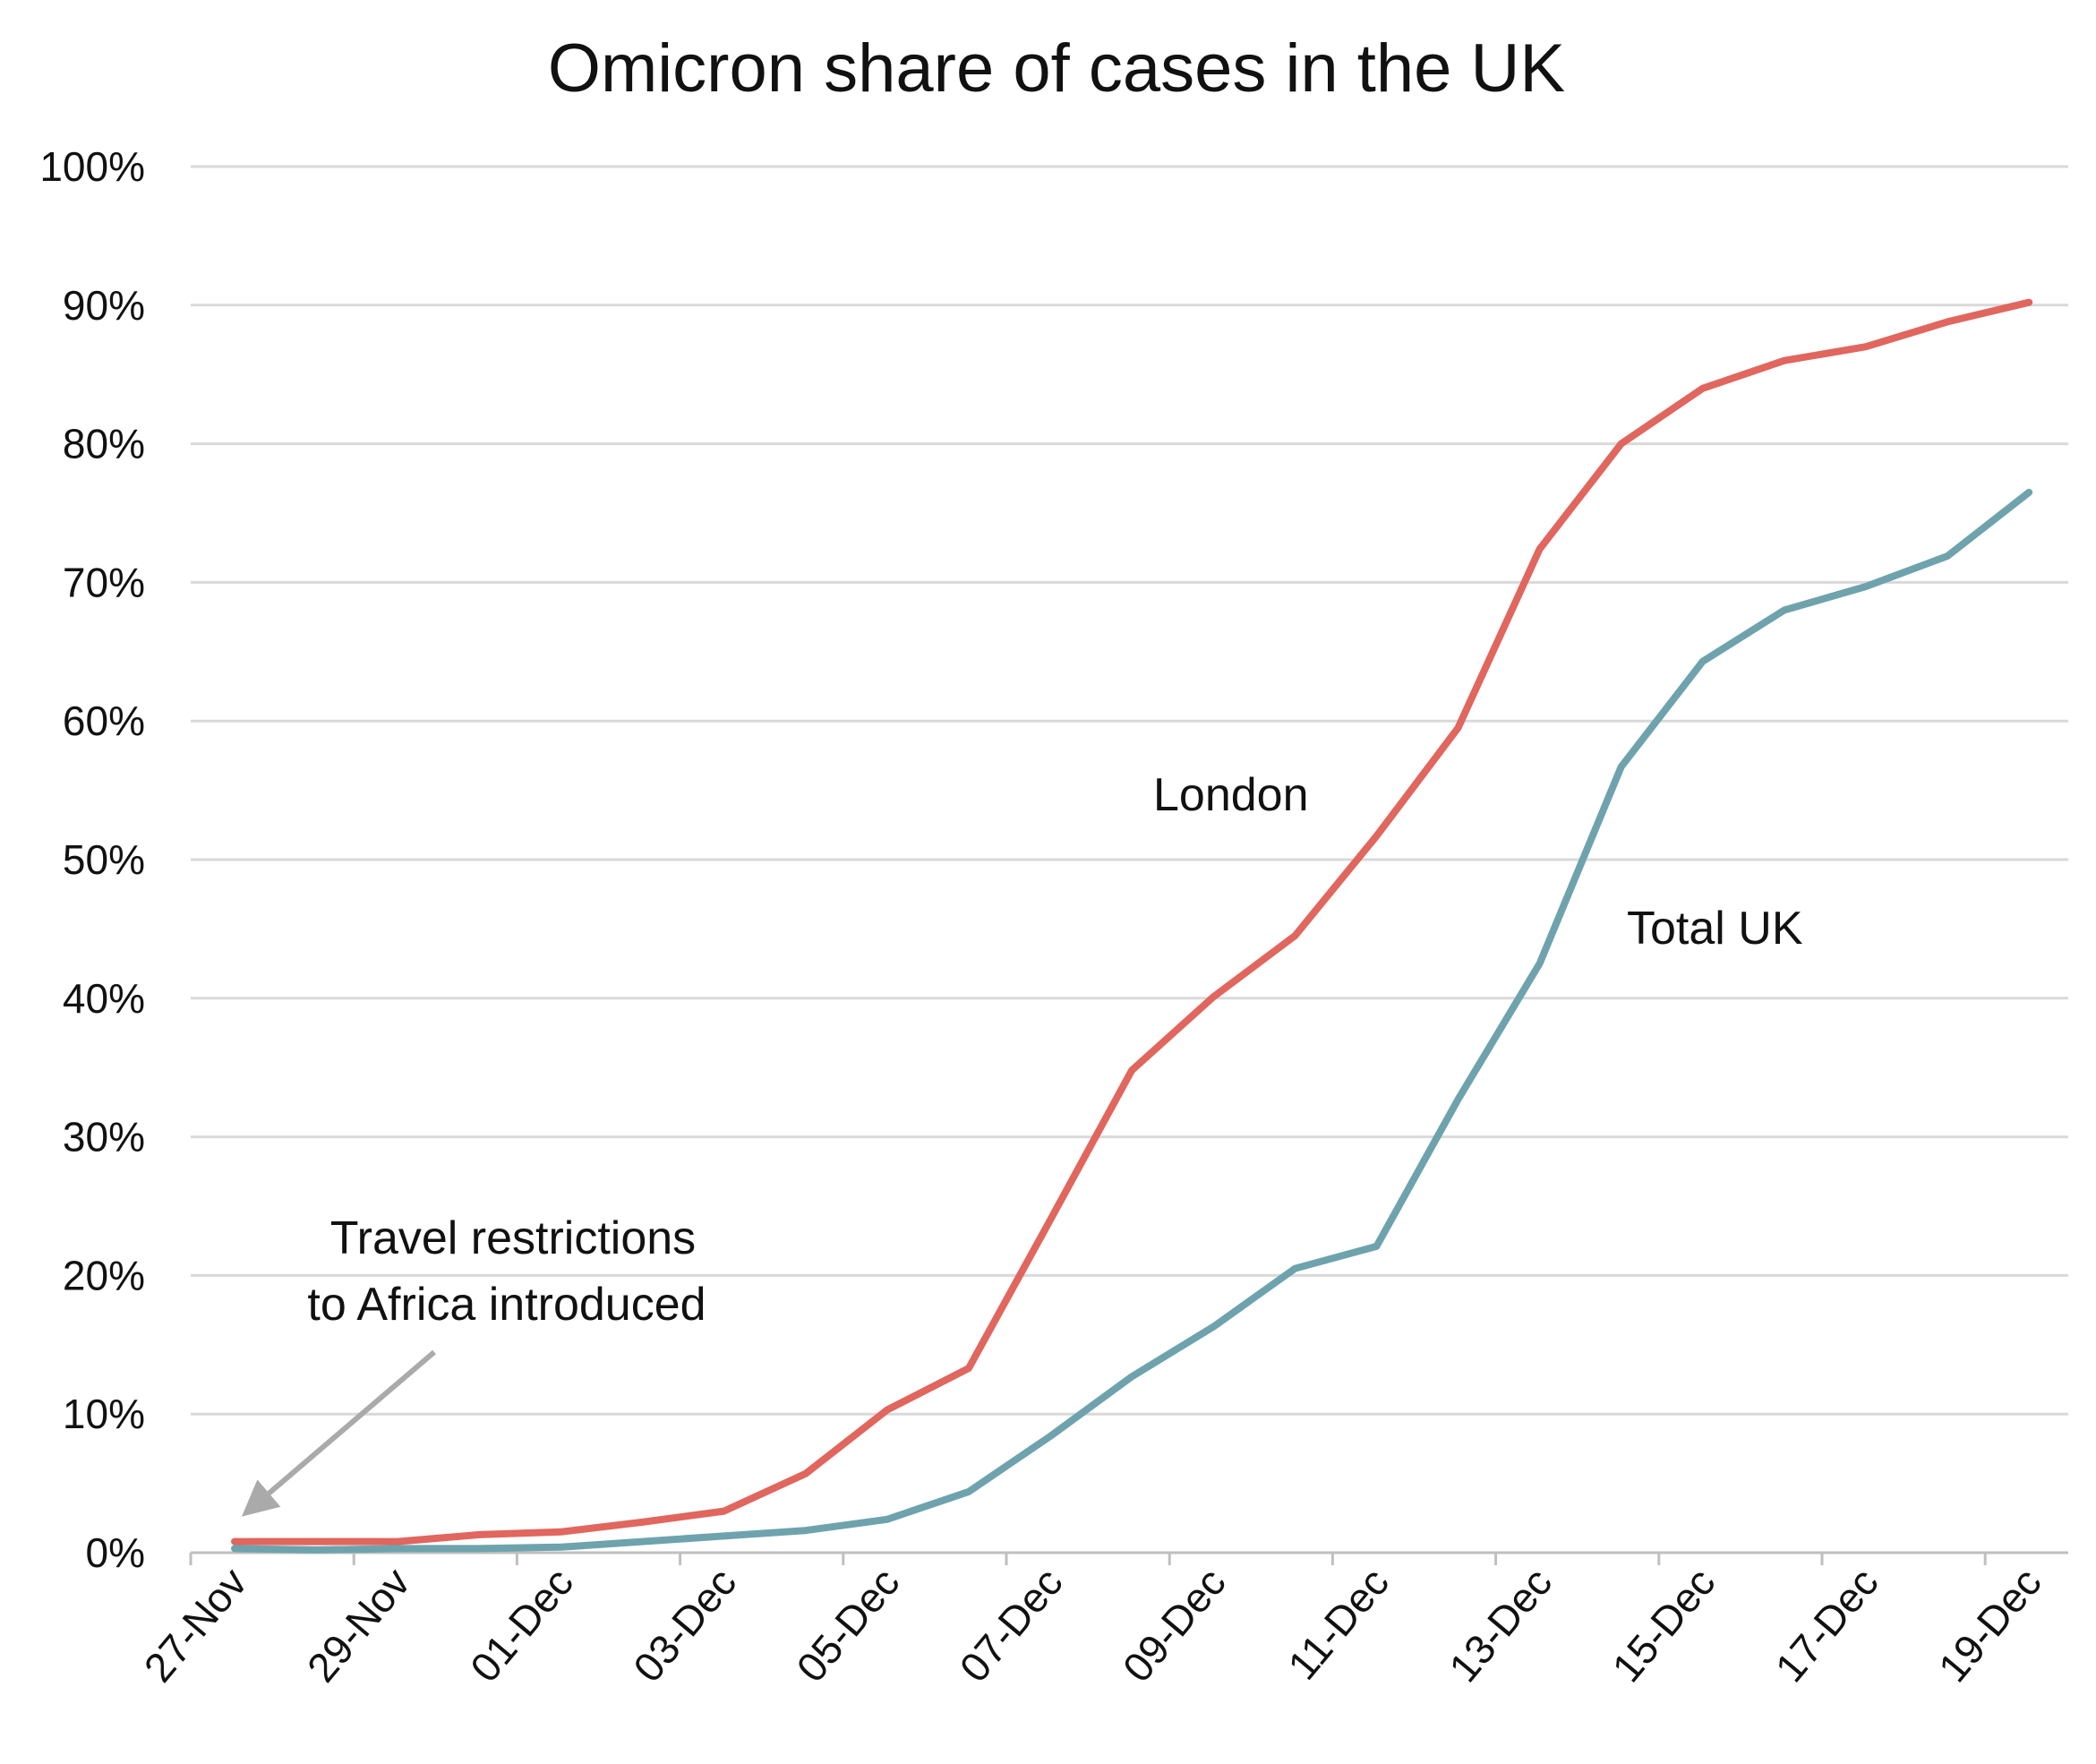 This screenshot has width=2096, height=1764. I want to click on x-tick-label-11-Dec: 11-Dec, so click(1338, 1624).